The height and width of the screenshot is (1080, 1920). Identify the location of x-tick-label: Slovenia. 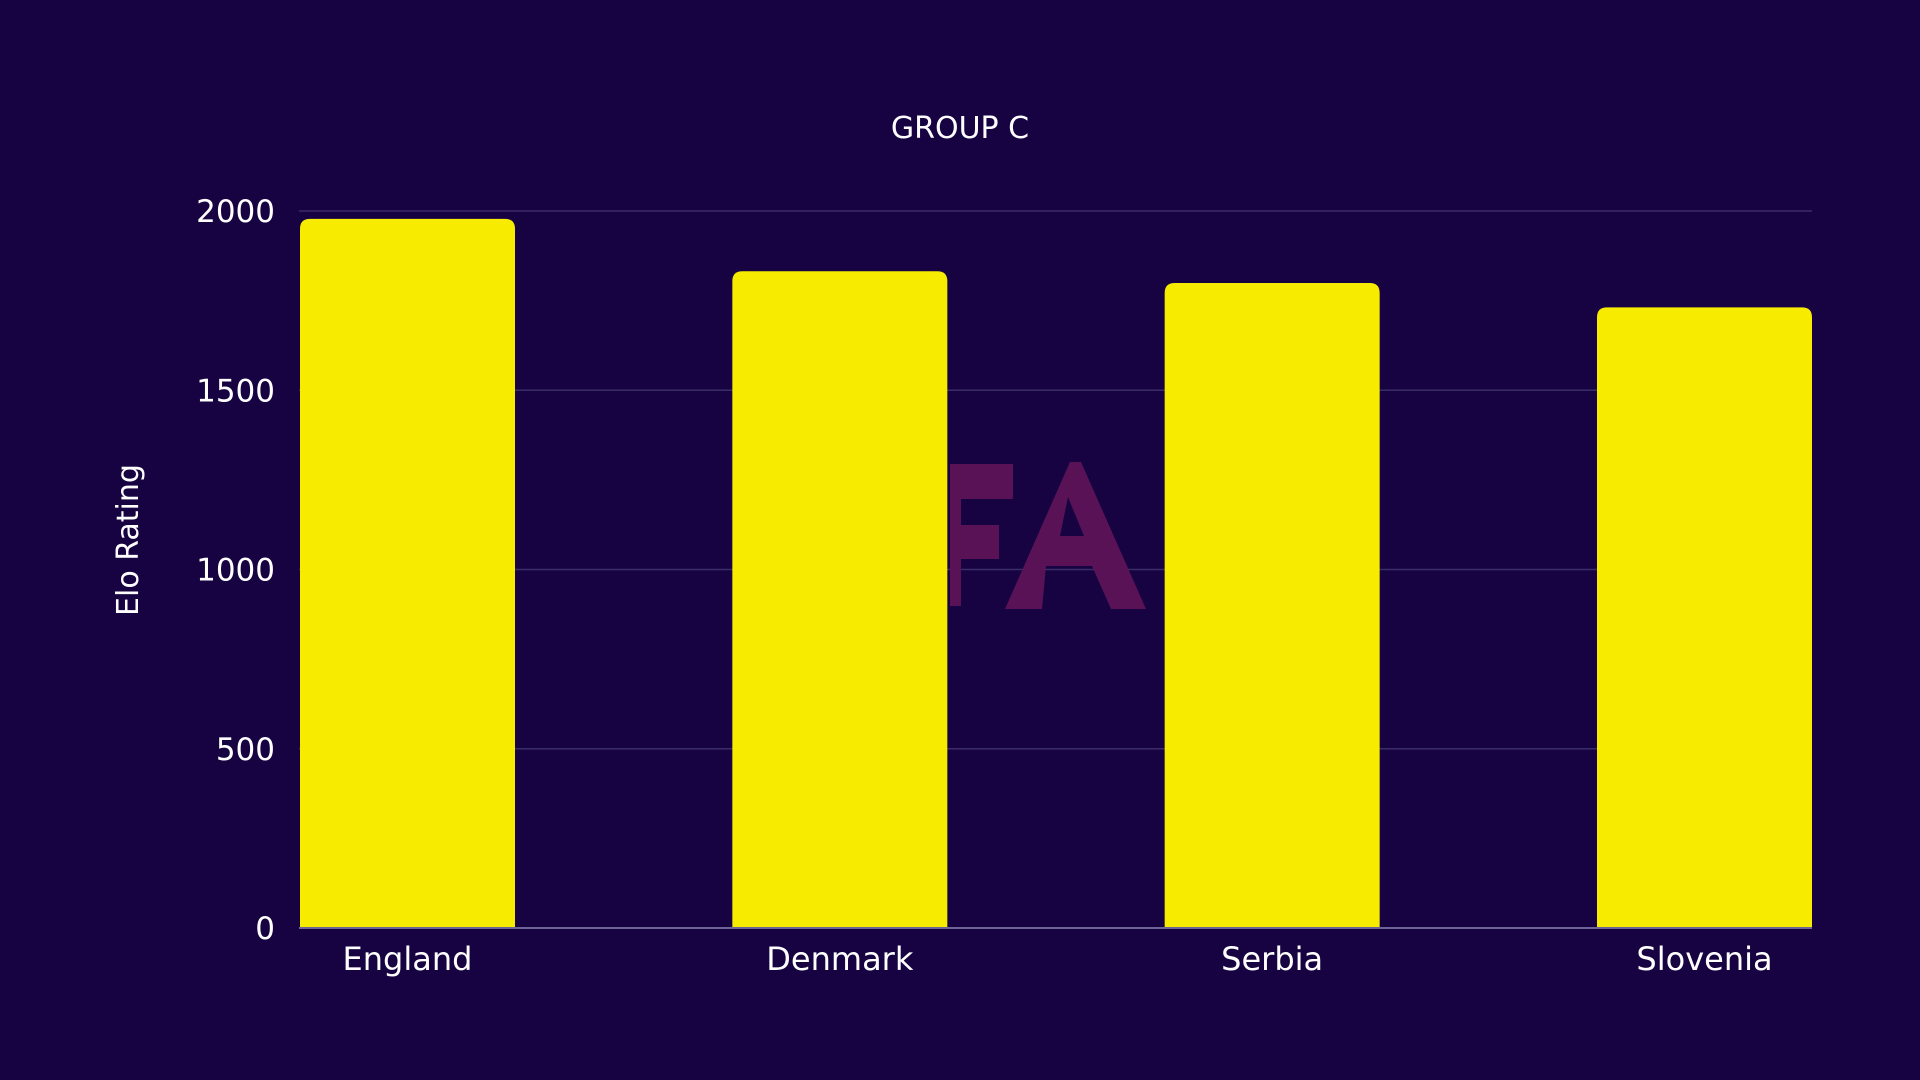
(1704, 959).